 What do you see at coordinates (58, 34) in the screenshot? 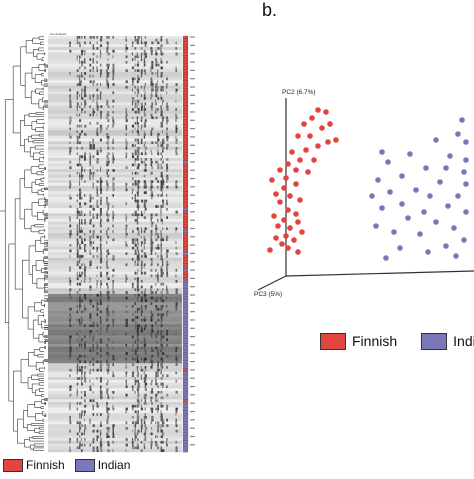
I see `gel-header: Gel Analysis` at bounding box center [58, 34].